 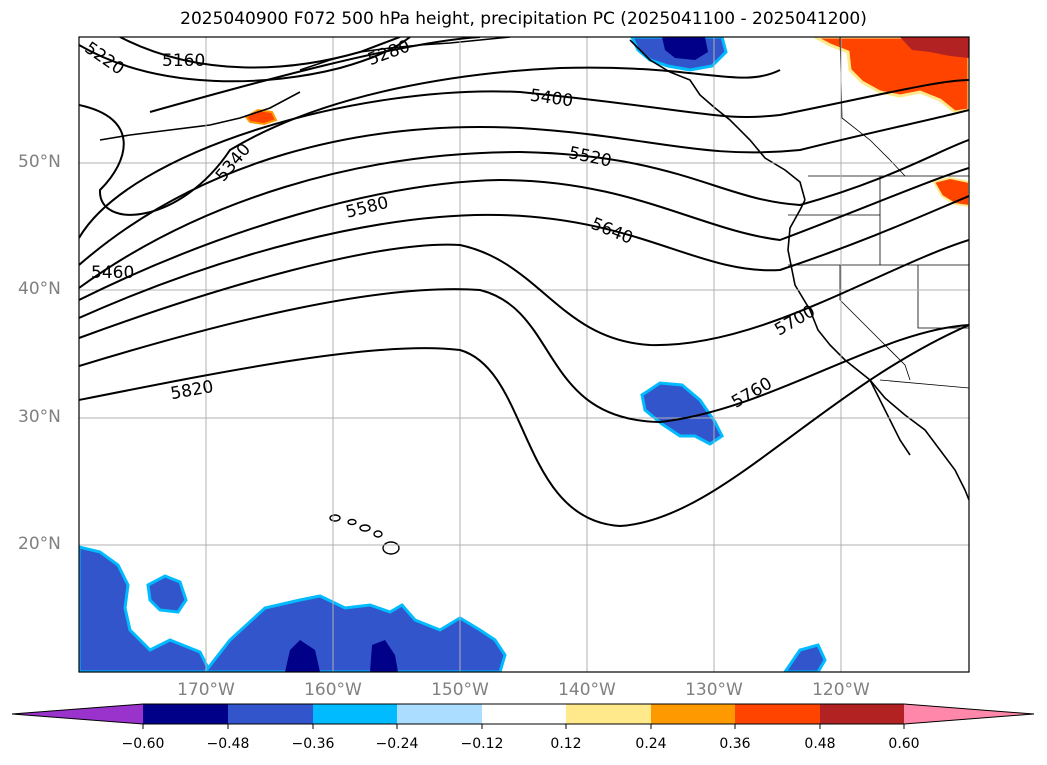 What do you see at coordinates (794, 320) in the screenshot?
I see `contour-label-5700: 5700` at bounding box center [794, 320].